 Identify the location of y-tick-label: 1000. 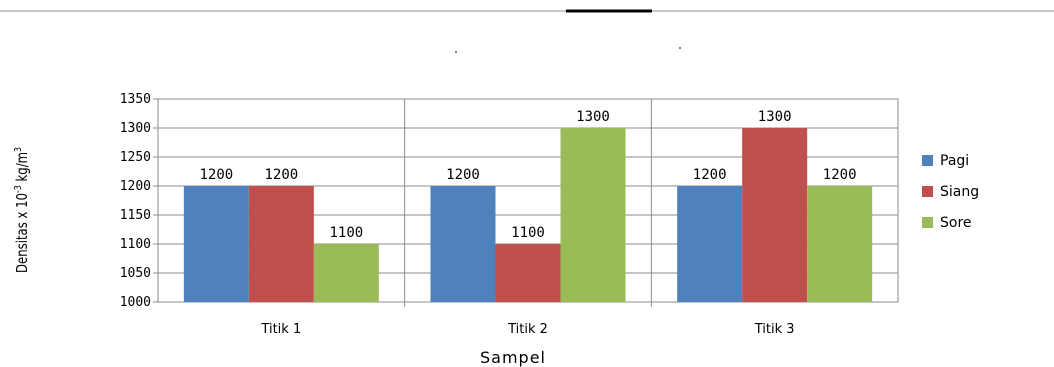
(135, 302).